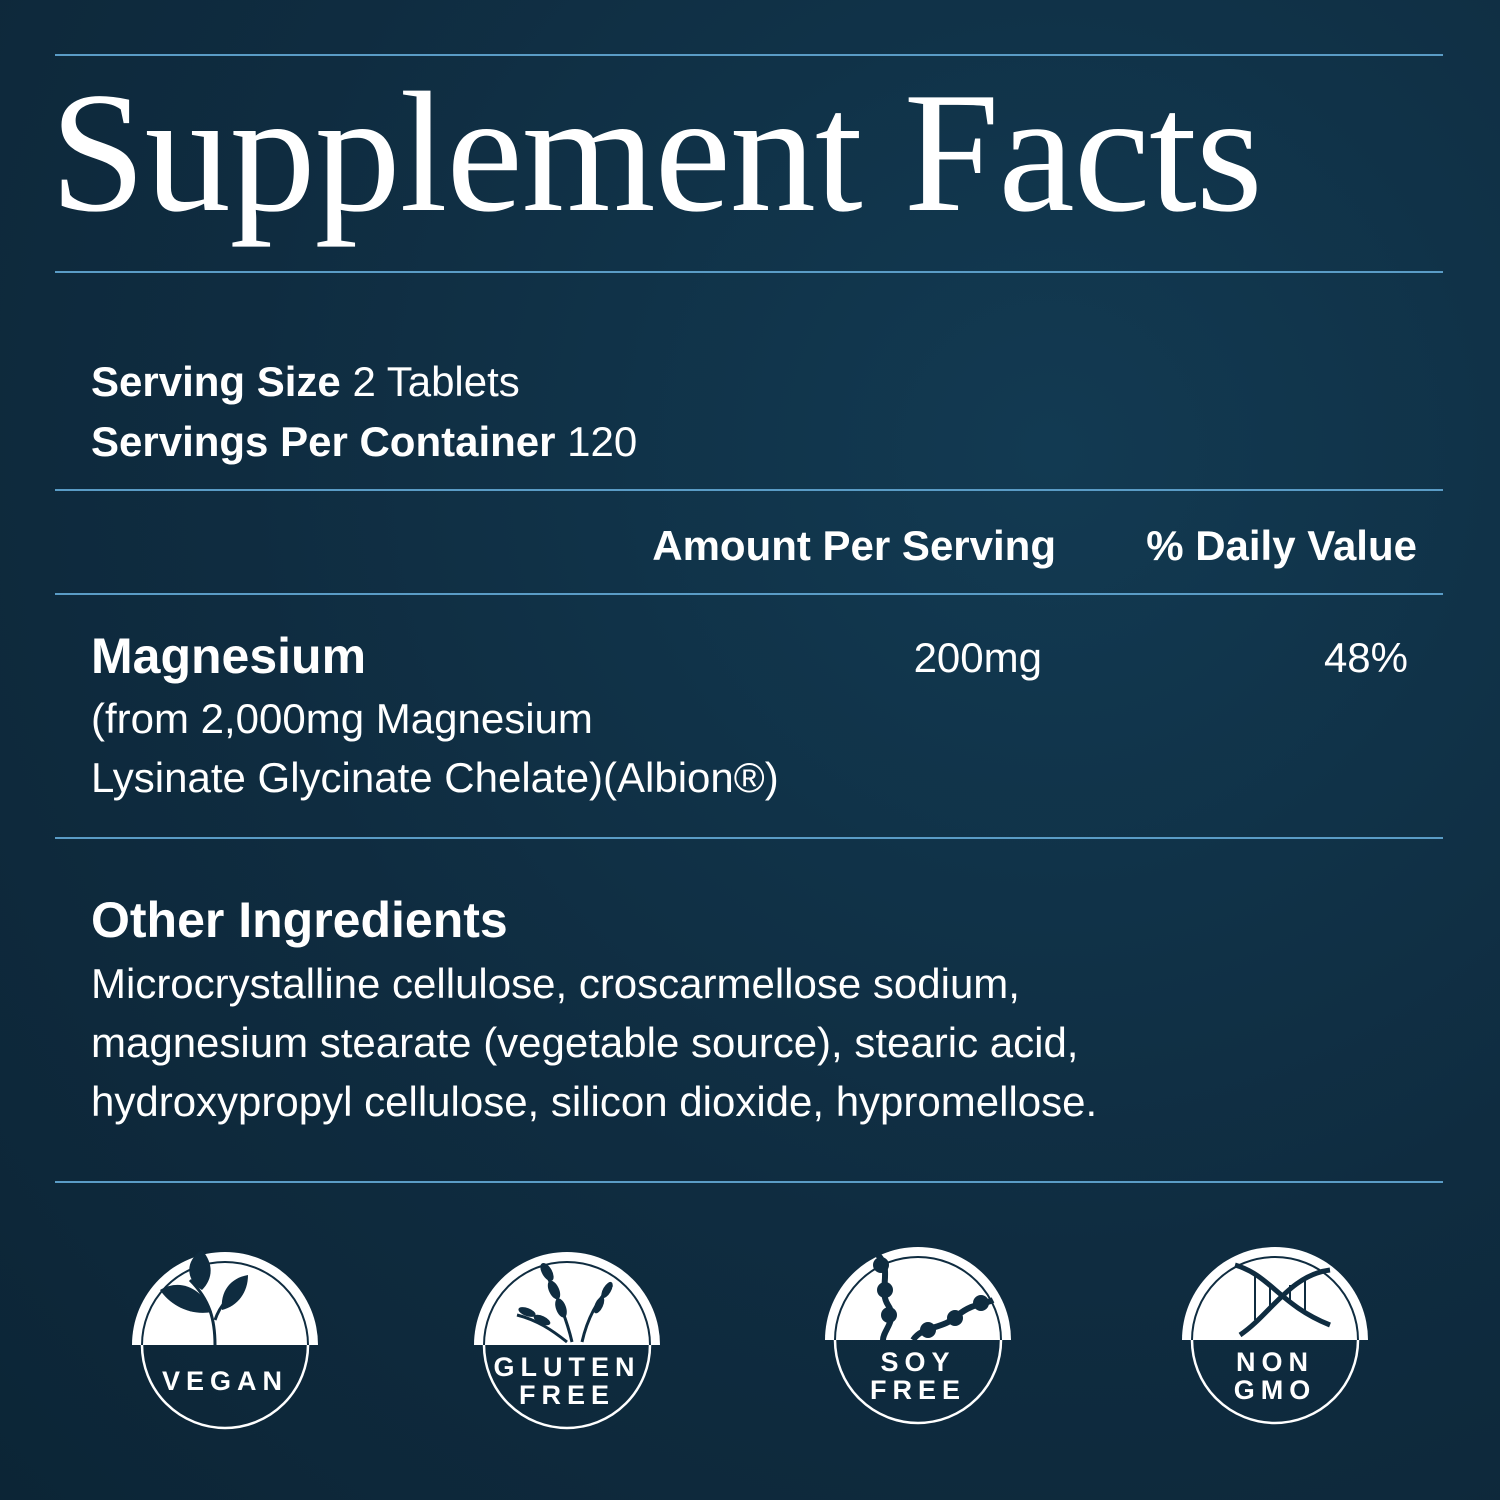 The width and height of the screenshot is (1500, 1500). Describe the element at coordinates (299, 920) in the screenshot. I see `other-ingredients-heading: Other Ingredients` at that location.